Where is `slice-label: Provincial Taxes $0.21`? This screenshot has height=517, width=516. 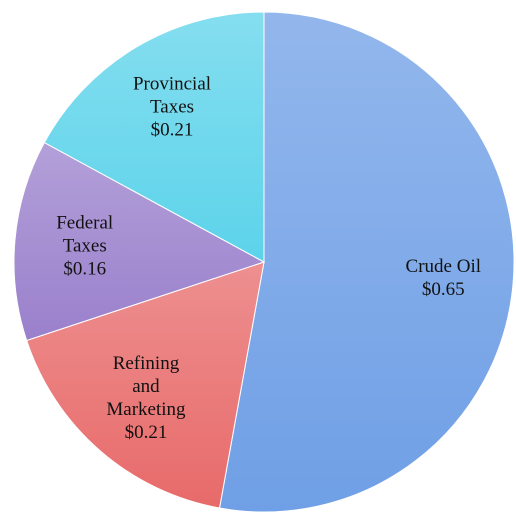
slice-label: Provincial Taxes $0.21 is located at coordinates (172, 107).